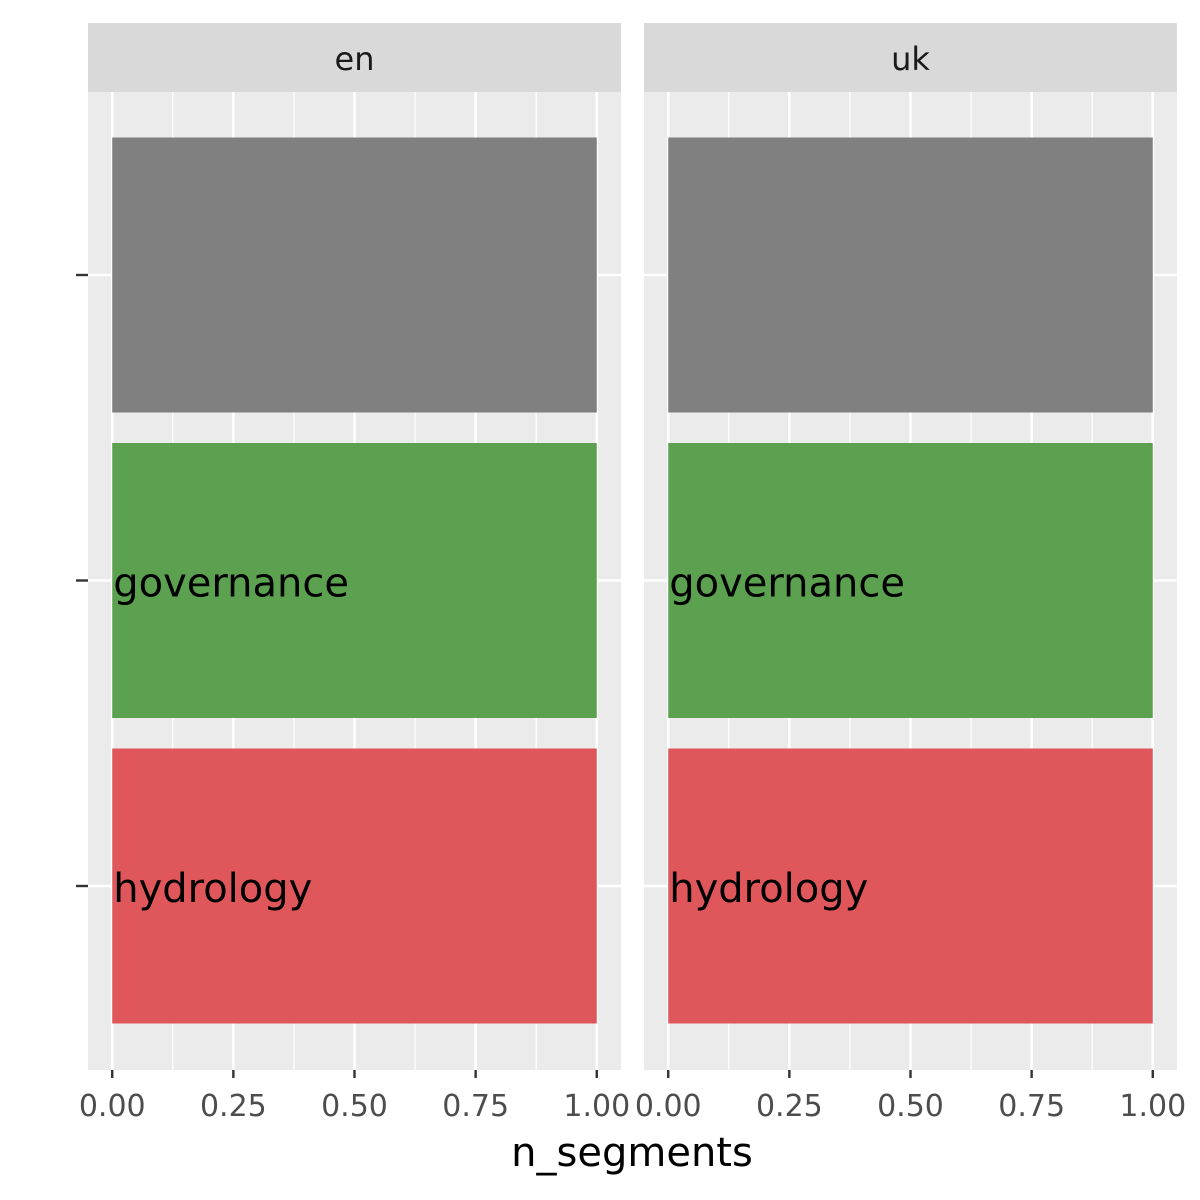 This screenshot has width=1200, height=1200. I want to click on facet-strip-label: uk, so click(910, 59).